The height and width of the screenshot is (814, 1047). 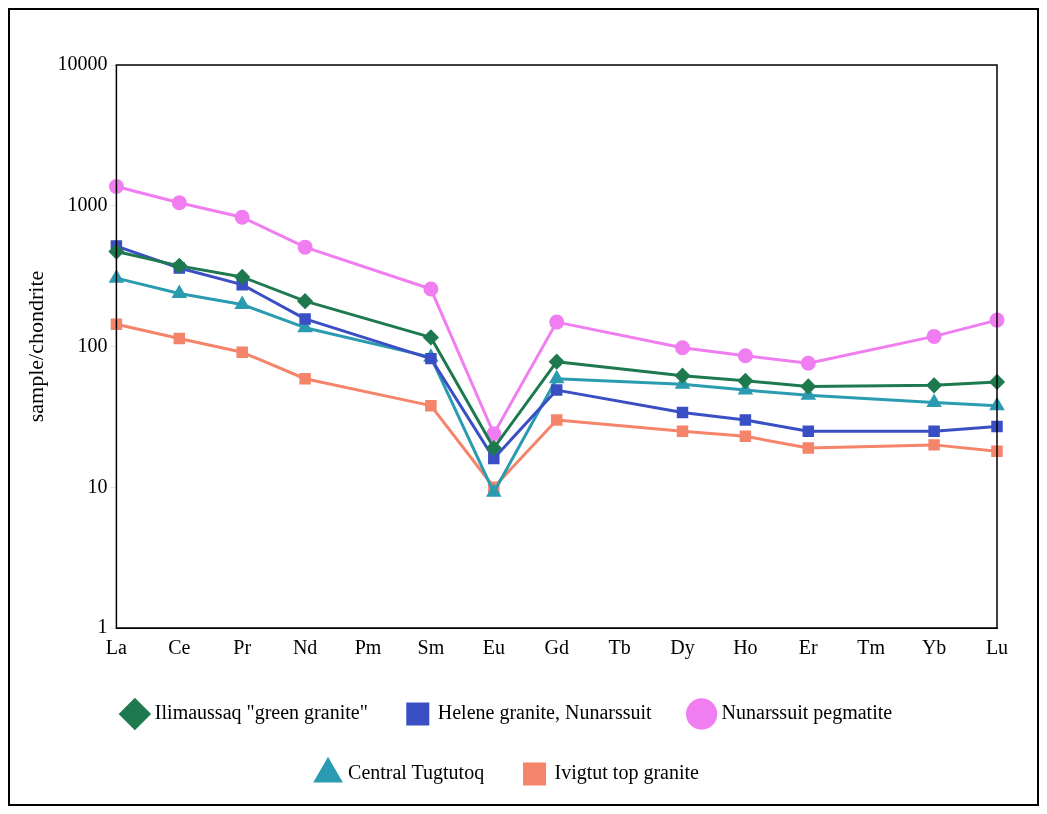 What do you see at coordinates (97, 485) in the screenshot?
I see `y-tick-label: 10` at bounding box center [97, 485].